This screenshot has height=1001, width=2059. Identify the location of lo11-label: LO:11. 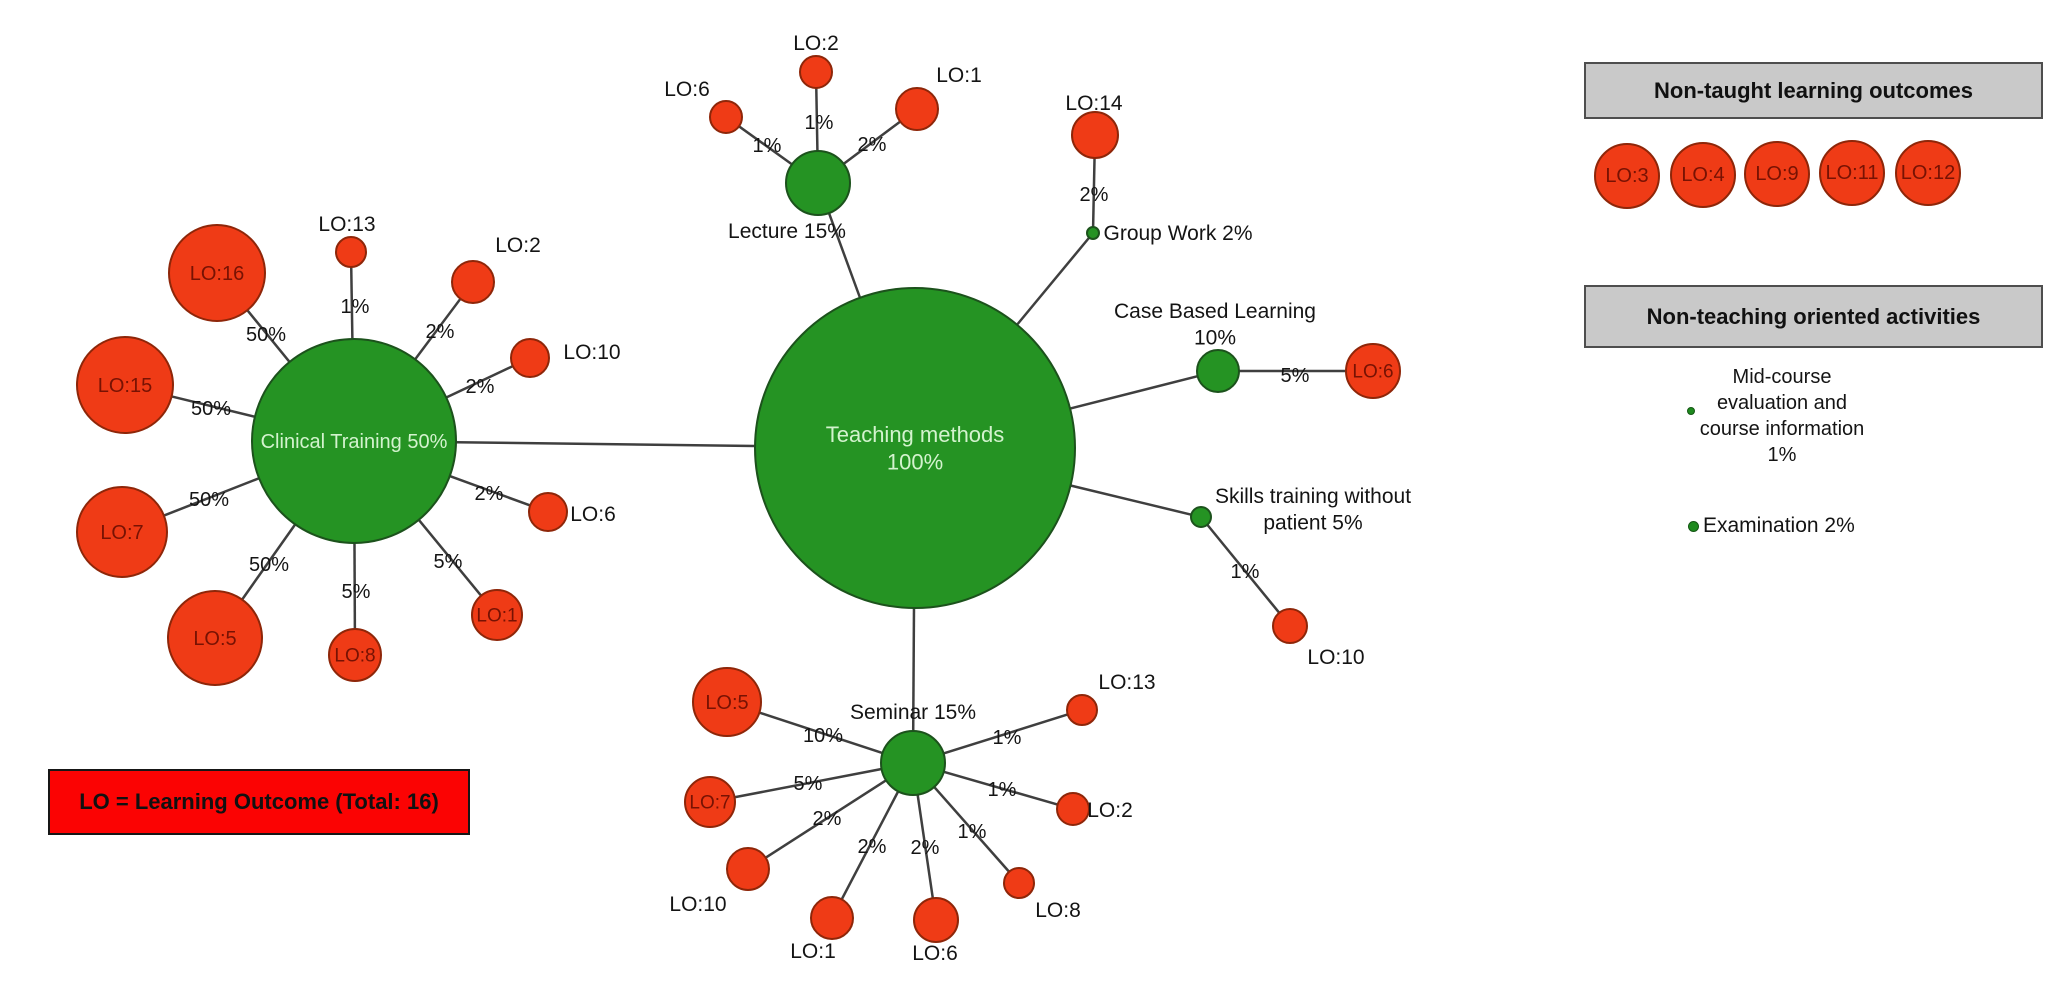
(1852, 172).